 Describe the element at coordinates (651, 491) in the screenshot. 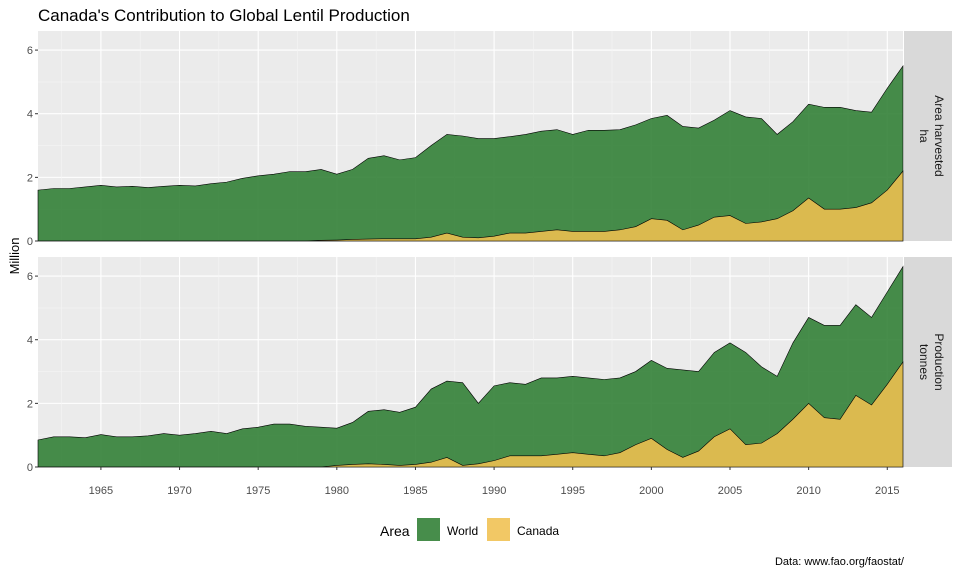

I see `x-tick-label: 2000` at that location.